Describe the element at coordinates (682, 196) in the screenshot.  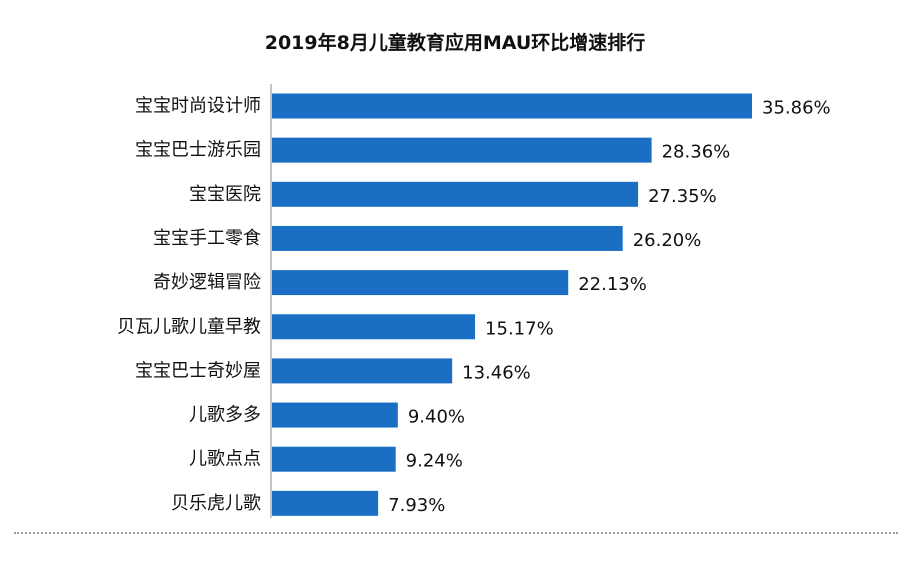
I see `value-label: 27.35%` at that location.